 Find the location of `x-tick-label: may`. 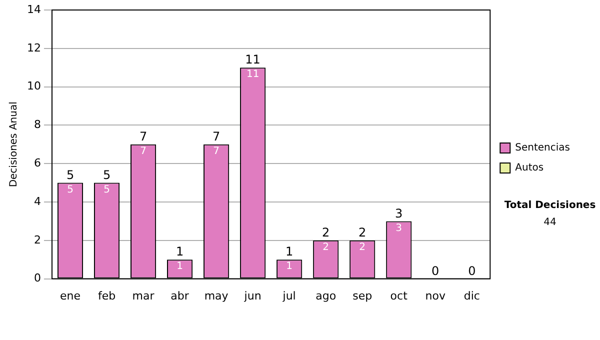

x-tick-label: may is located at coordinates (216, 295).